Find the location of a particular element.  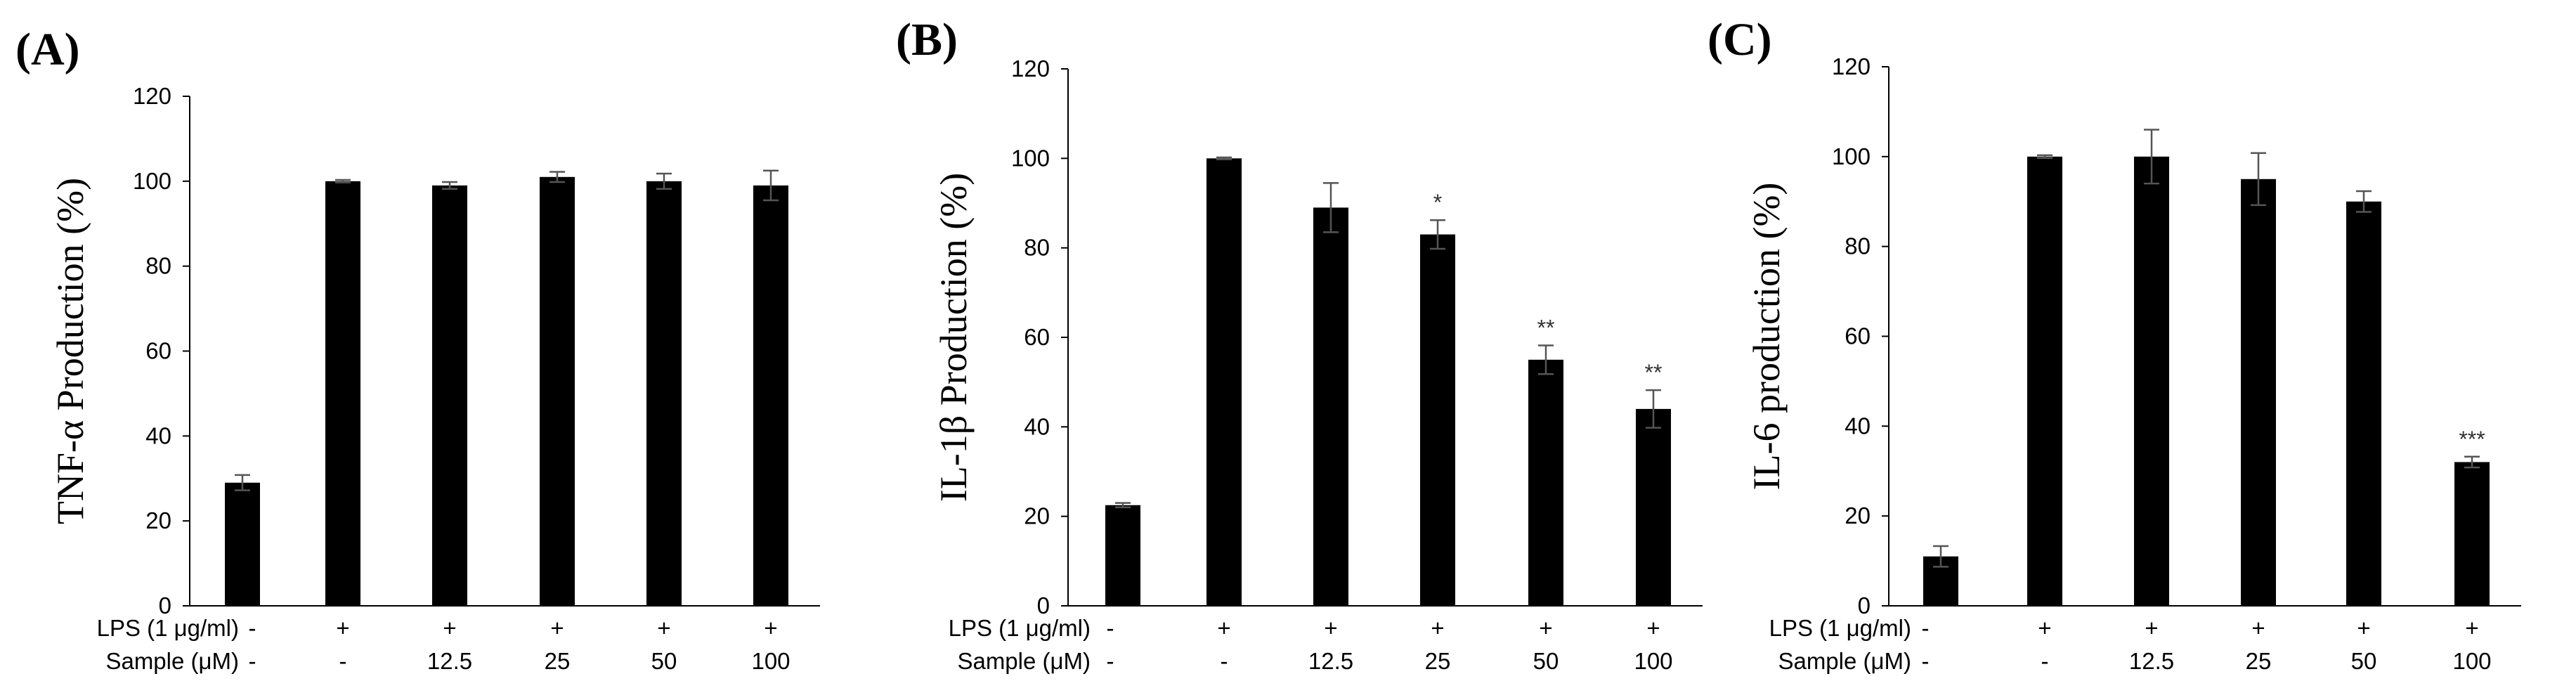

chart-a-y-tick-label: 60 is located at coordinates (158, 351).